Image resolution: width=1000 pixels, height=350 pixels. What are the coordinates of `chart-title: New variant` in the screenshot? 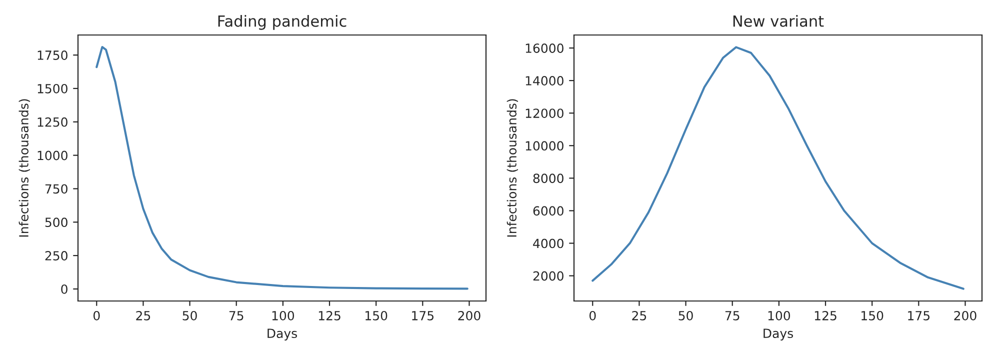 It's located at (778, 21).